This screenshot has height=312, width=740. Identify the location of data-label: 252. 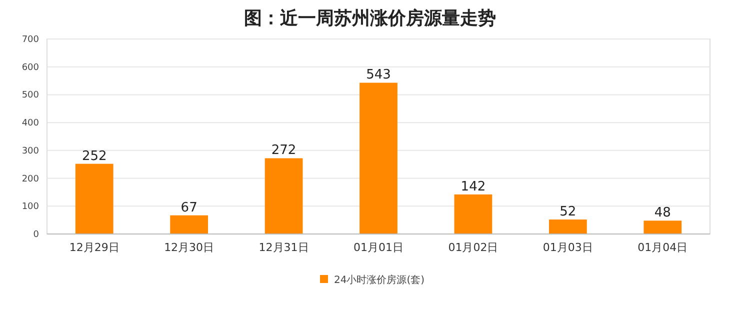
(94, 156).